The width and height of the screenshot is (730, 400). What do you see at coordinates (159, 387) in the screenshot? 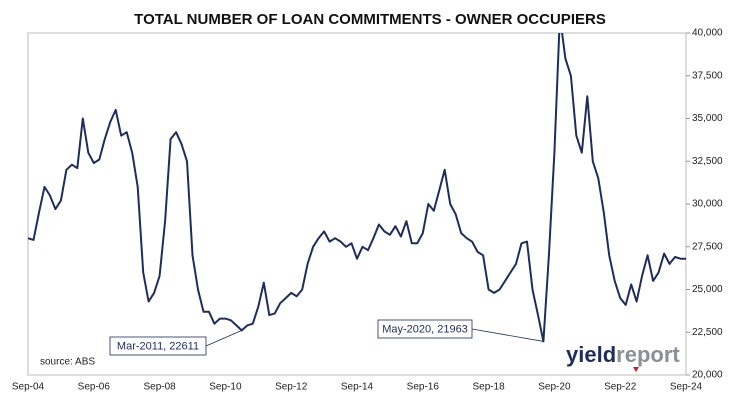
I see `x-tick-label: Sep-08` at bounding box center [159, 387].